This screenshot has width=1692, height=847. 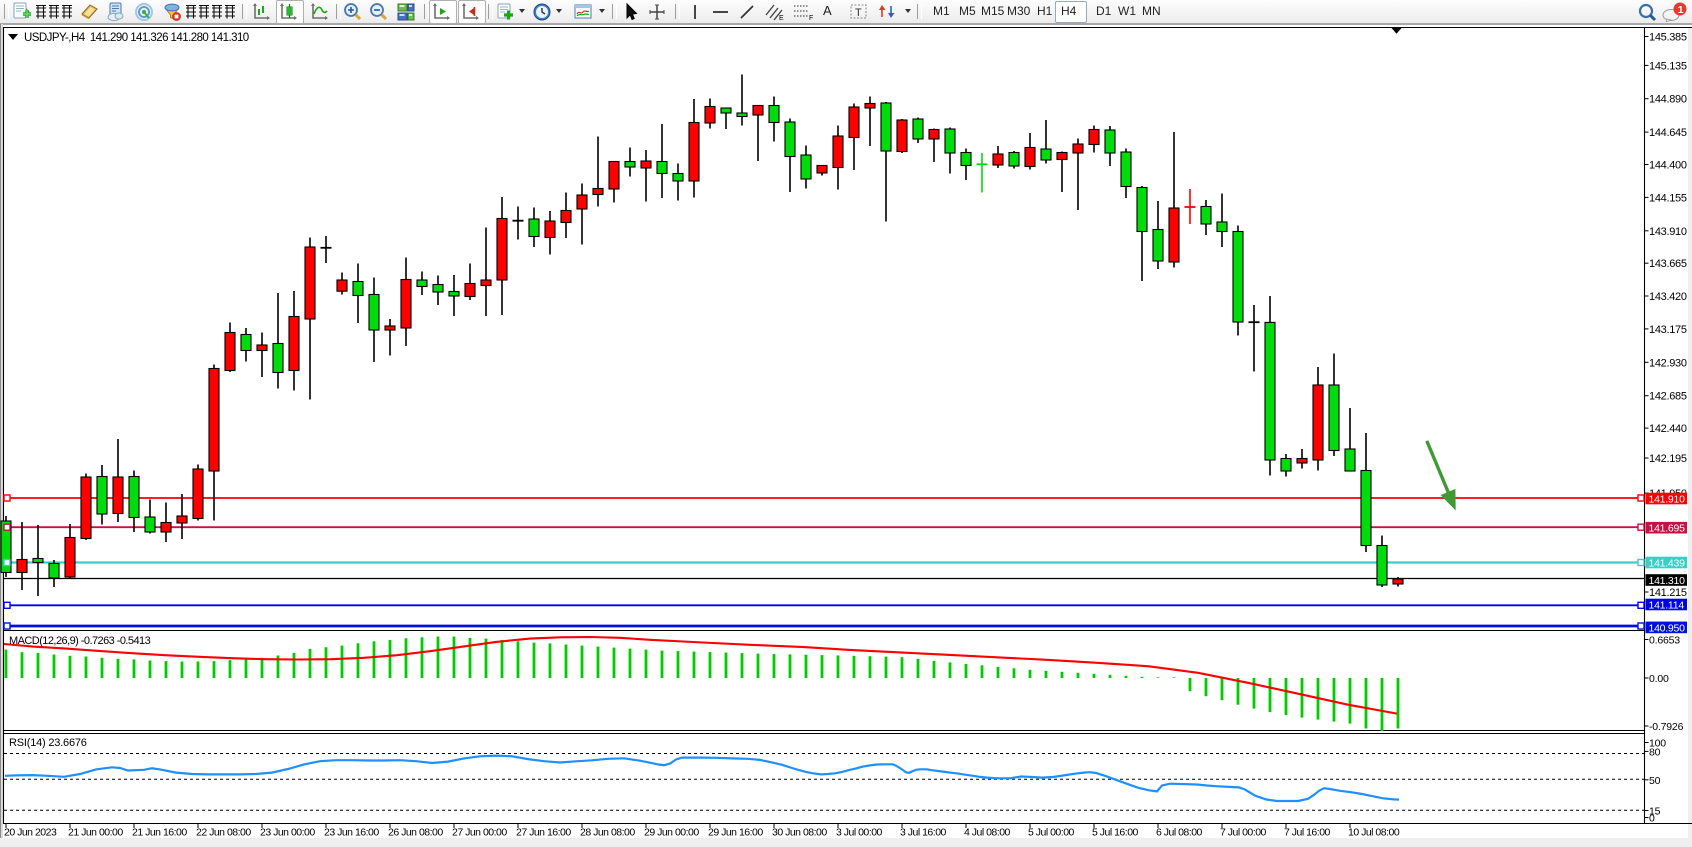 What do you see at coordinates (858, 13) in the screenshot?
I see `svg-text: T` at bounding box center [858, 13].